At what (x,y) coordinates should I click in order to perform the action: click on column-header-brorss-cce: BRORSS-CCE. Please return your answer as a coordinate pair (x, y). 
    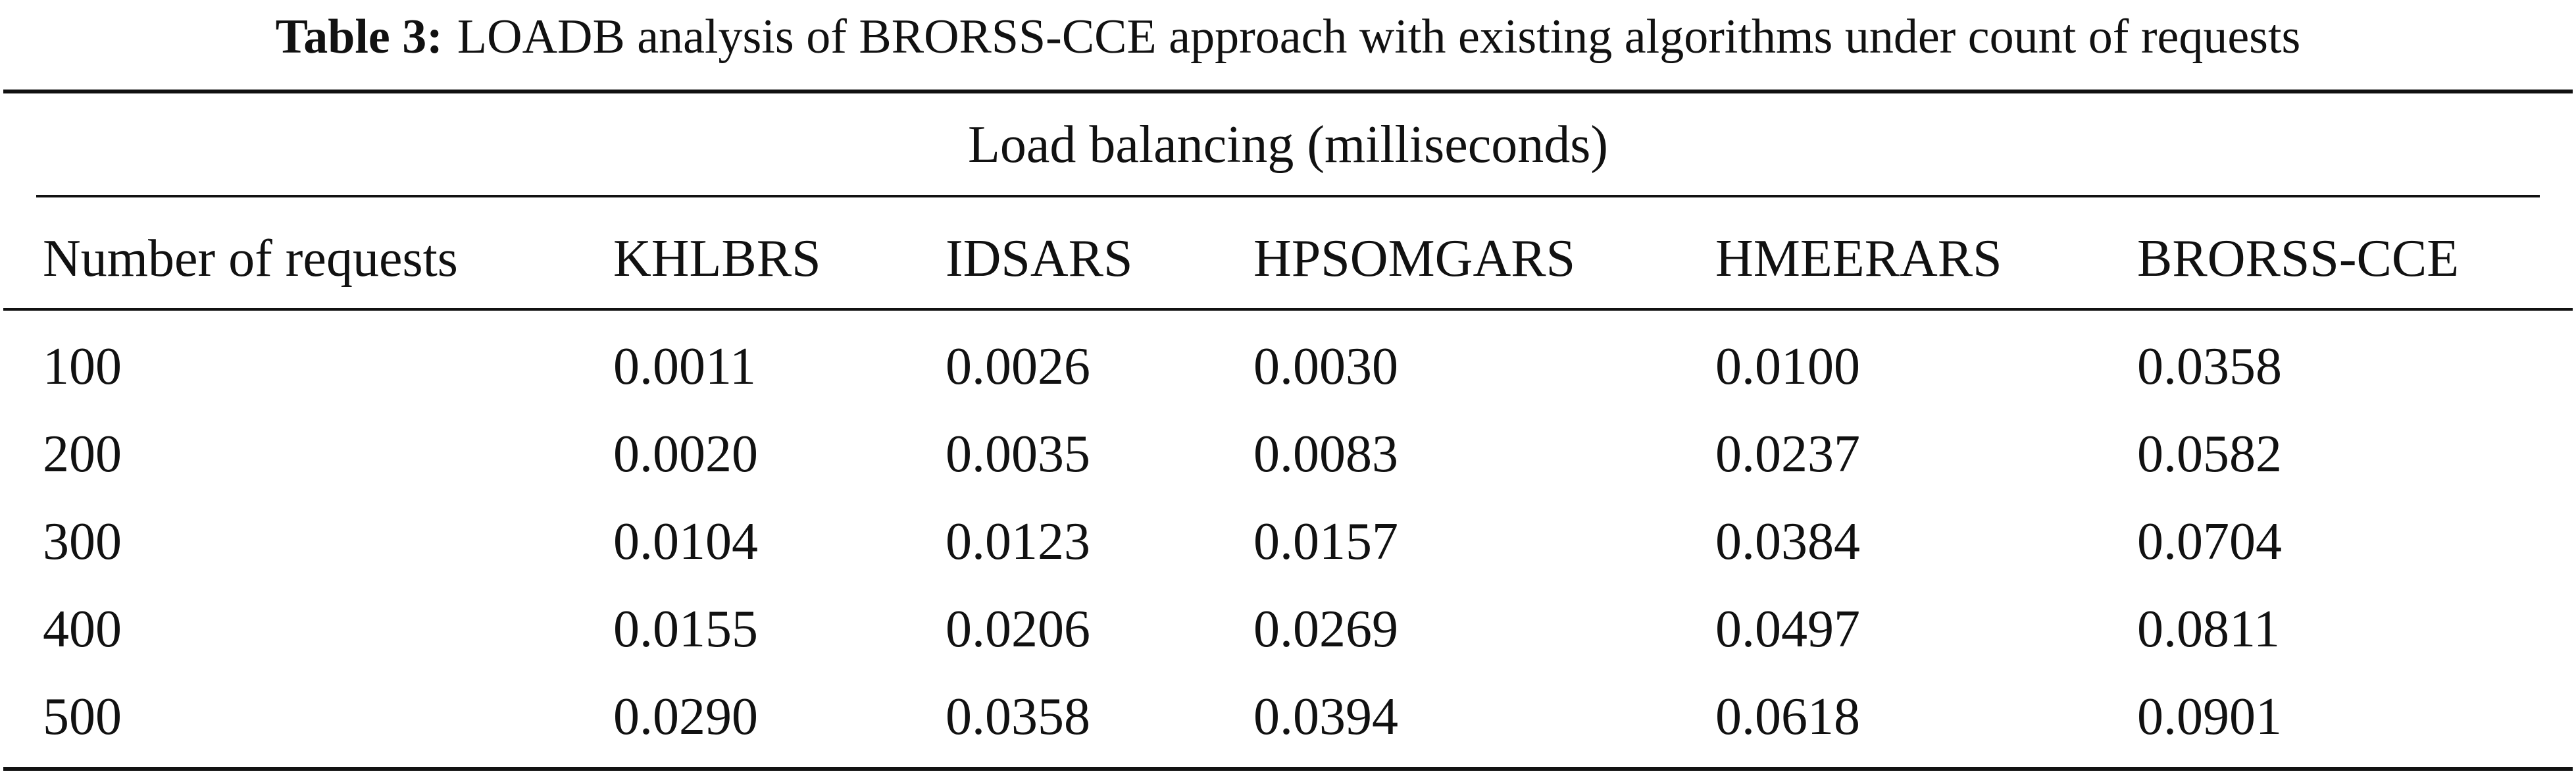
    Looking at the image, I should click on (2298, 259).